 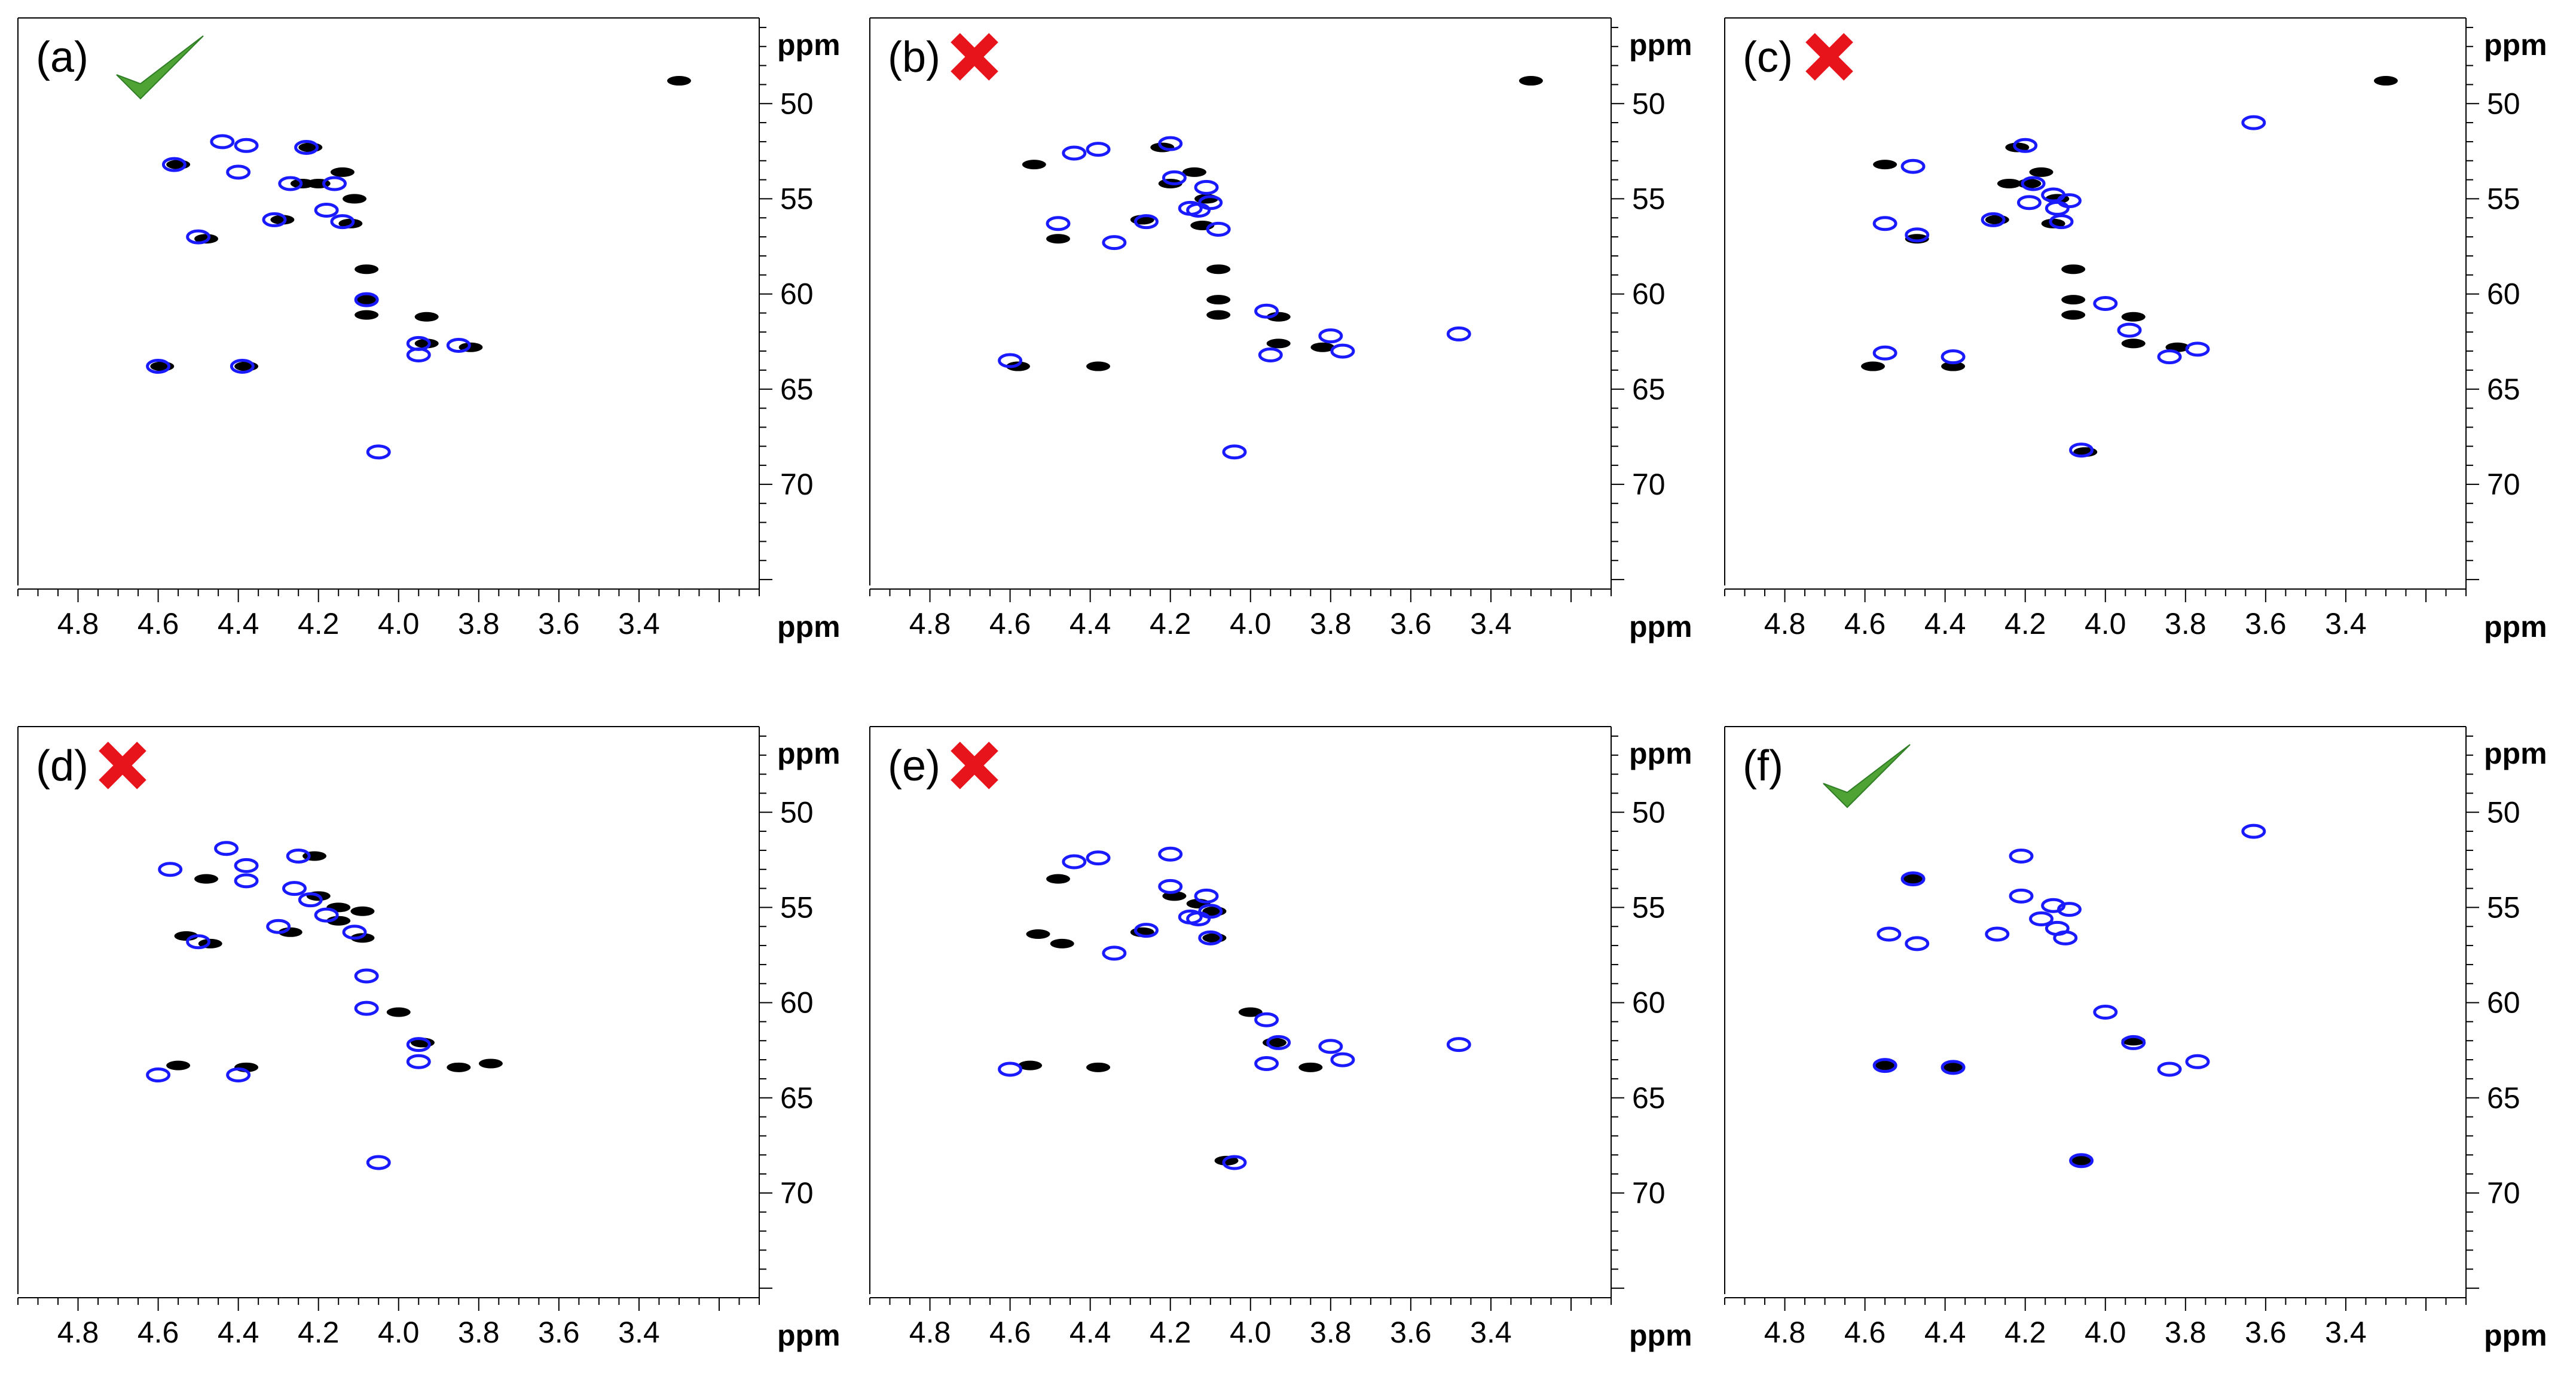 What do you see at coordinates (1649, 103) in the screenshot?
I see `y-tick-label: 50` at bounding box center [1649, 103].